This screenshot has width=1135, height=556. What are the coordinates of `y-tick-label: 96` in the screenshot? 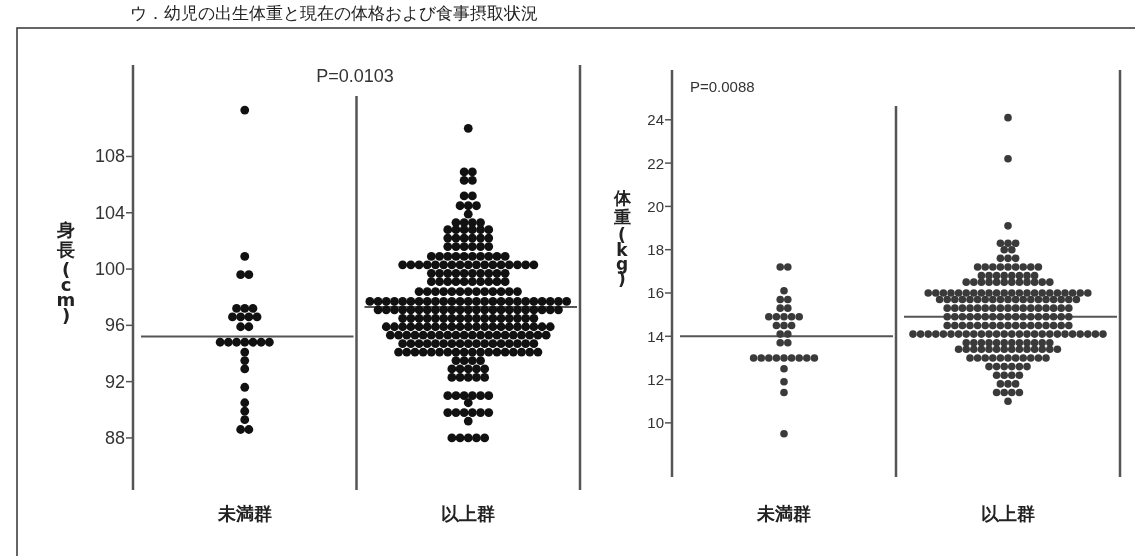 It's located at (114, 325).